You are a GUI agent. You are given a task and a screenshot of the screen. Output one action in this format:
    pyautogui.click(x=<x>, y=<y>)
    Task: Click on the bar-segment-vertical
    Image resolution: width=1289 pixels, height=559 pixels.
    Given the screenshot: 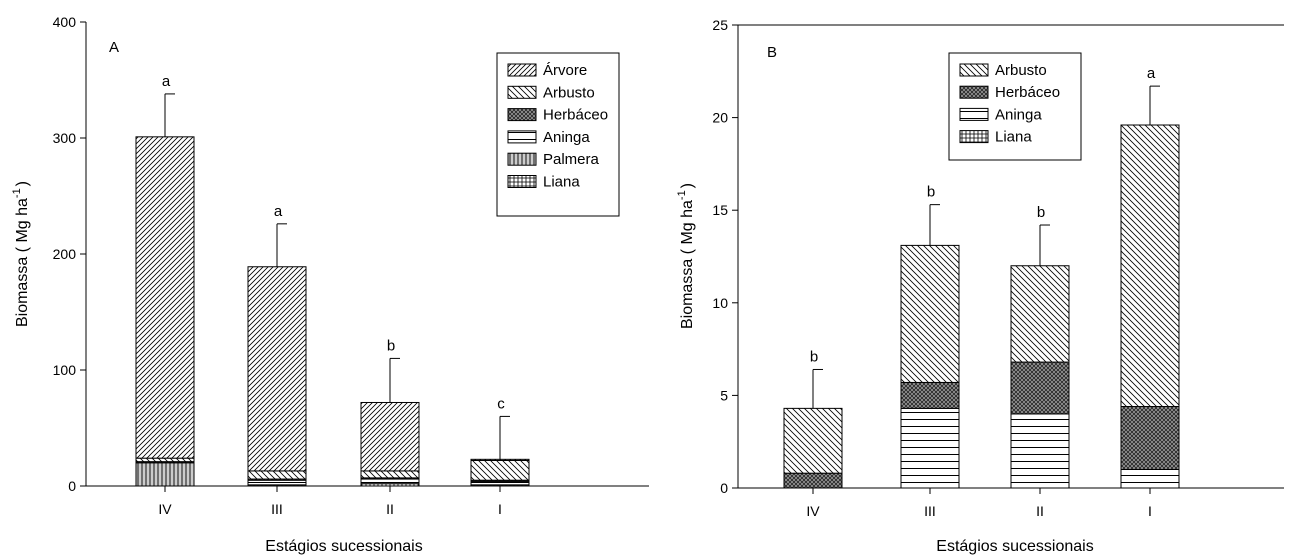 What is the action you would take?
    pyautogui.click(x=165, y=474)
    